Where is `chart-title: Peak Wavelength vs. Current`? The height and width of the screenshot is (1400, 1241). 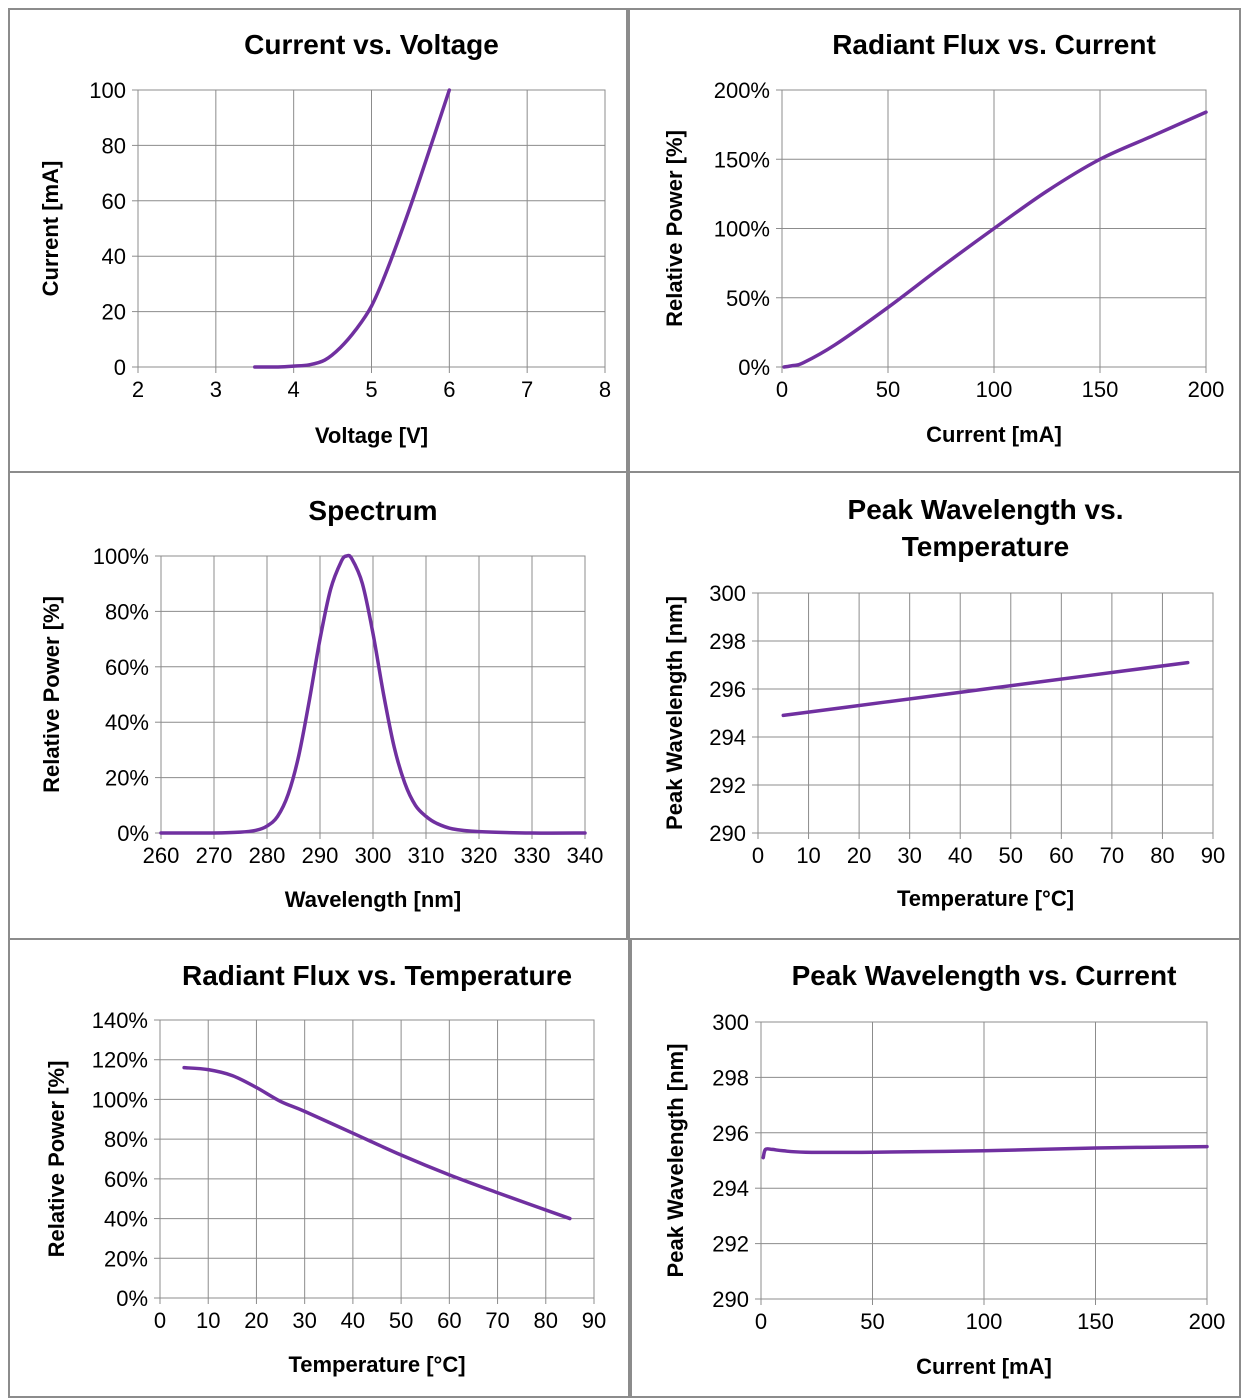
chart-title: Peak Wavelength vs. Current is located at coordinates (984, 975).